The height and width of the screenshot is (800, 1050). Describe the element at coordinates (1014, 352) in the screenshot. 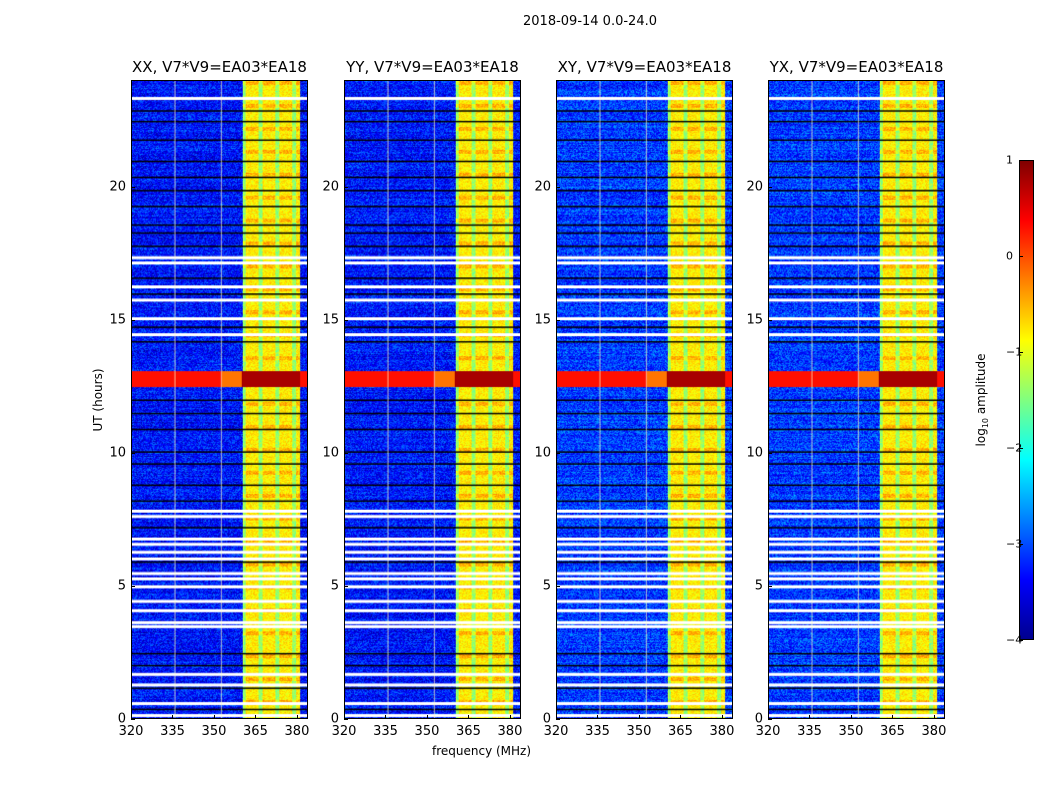

I see `colorbar-tick-label: −1` at that location.